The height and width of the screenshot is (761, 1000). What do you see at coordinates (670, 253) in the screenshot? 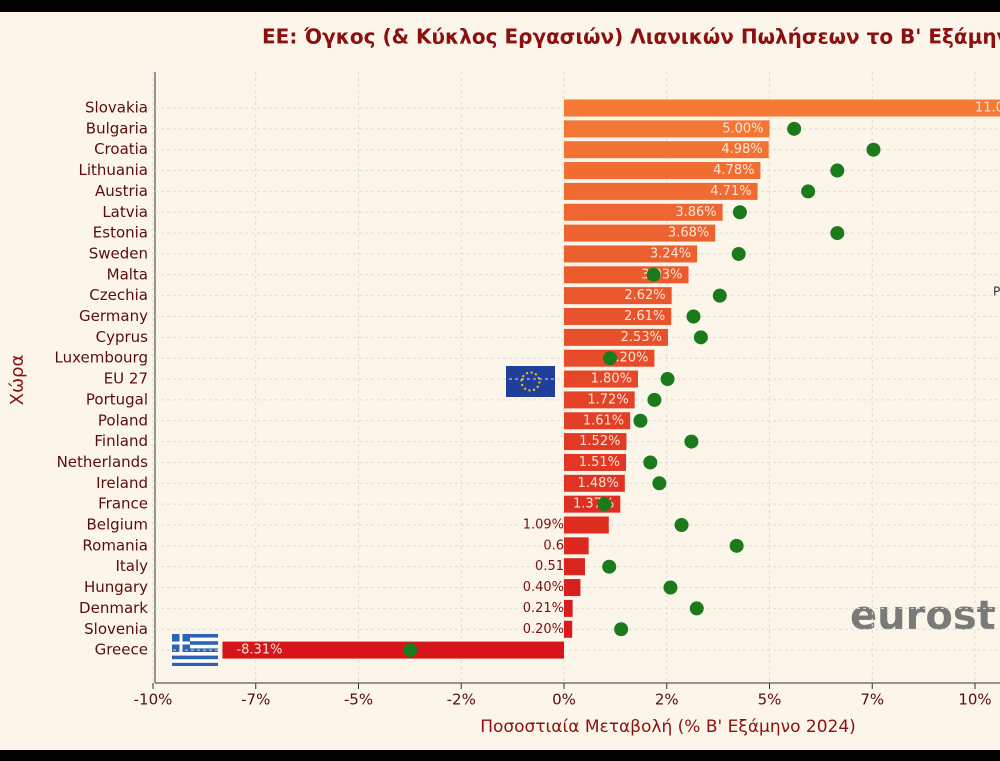
I see `value-label: 3.24%` at bounding box center [670, 253].